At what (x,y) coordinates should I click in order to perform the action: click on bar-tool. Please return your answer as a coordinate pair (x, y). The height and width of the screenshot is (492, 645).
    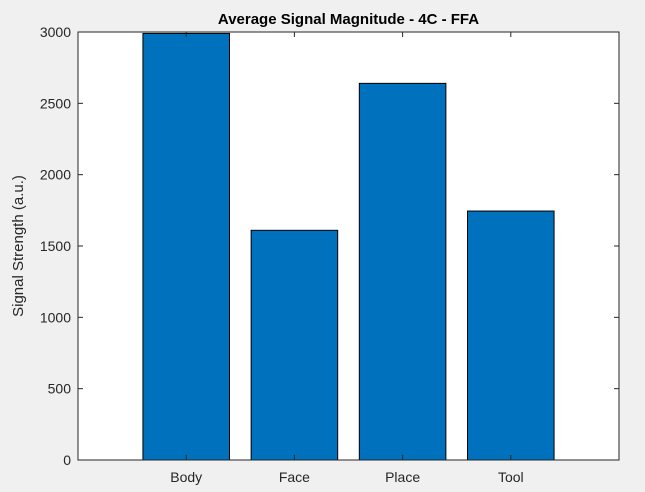
    Looking at the image, I should click on (511, 335).